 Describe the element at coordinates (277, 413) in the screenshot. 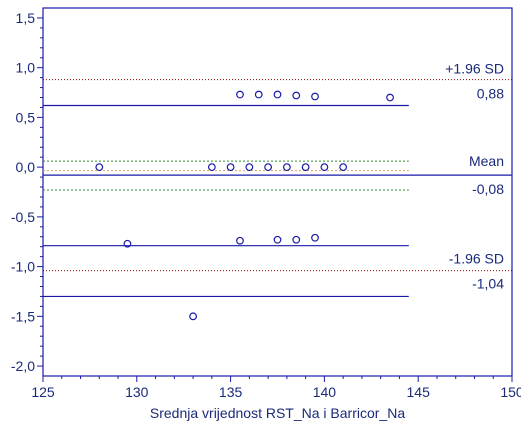

I see `x-axis-title: Srednja vrijednost RST_Na i Barricor_Na` at that location.